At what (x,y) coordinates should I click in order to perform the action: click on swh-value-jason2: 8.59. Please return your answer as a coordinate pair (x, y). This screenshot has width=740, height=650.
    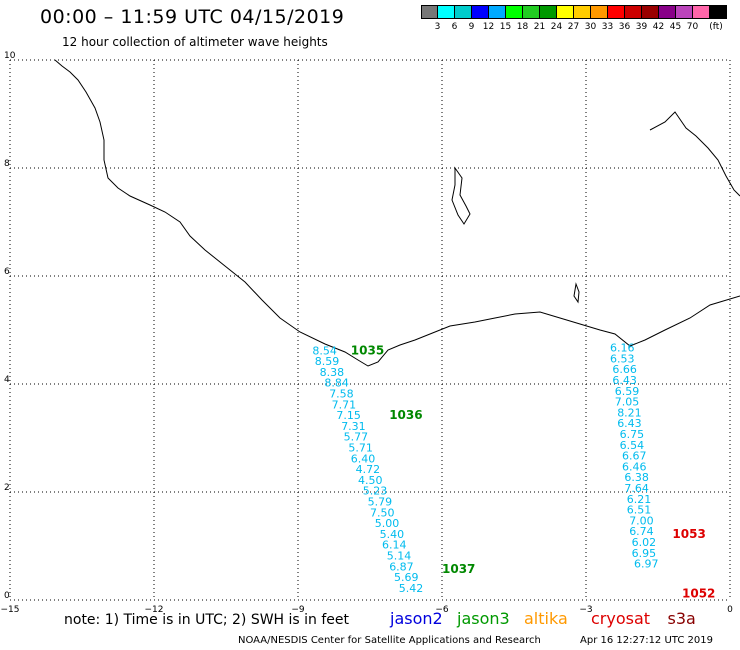
    Looking at the image, I should click on (327, 361).